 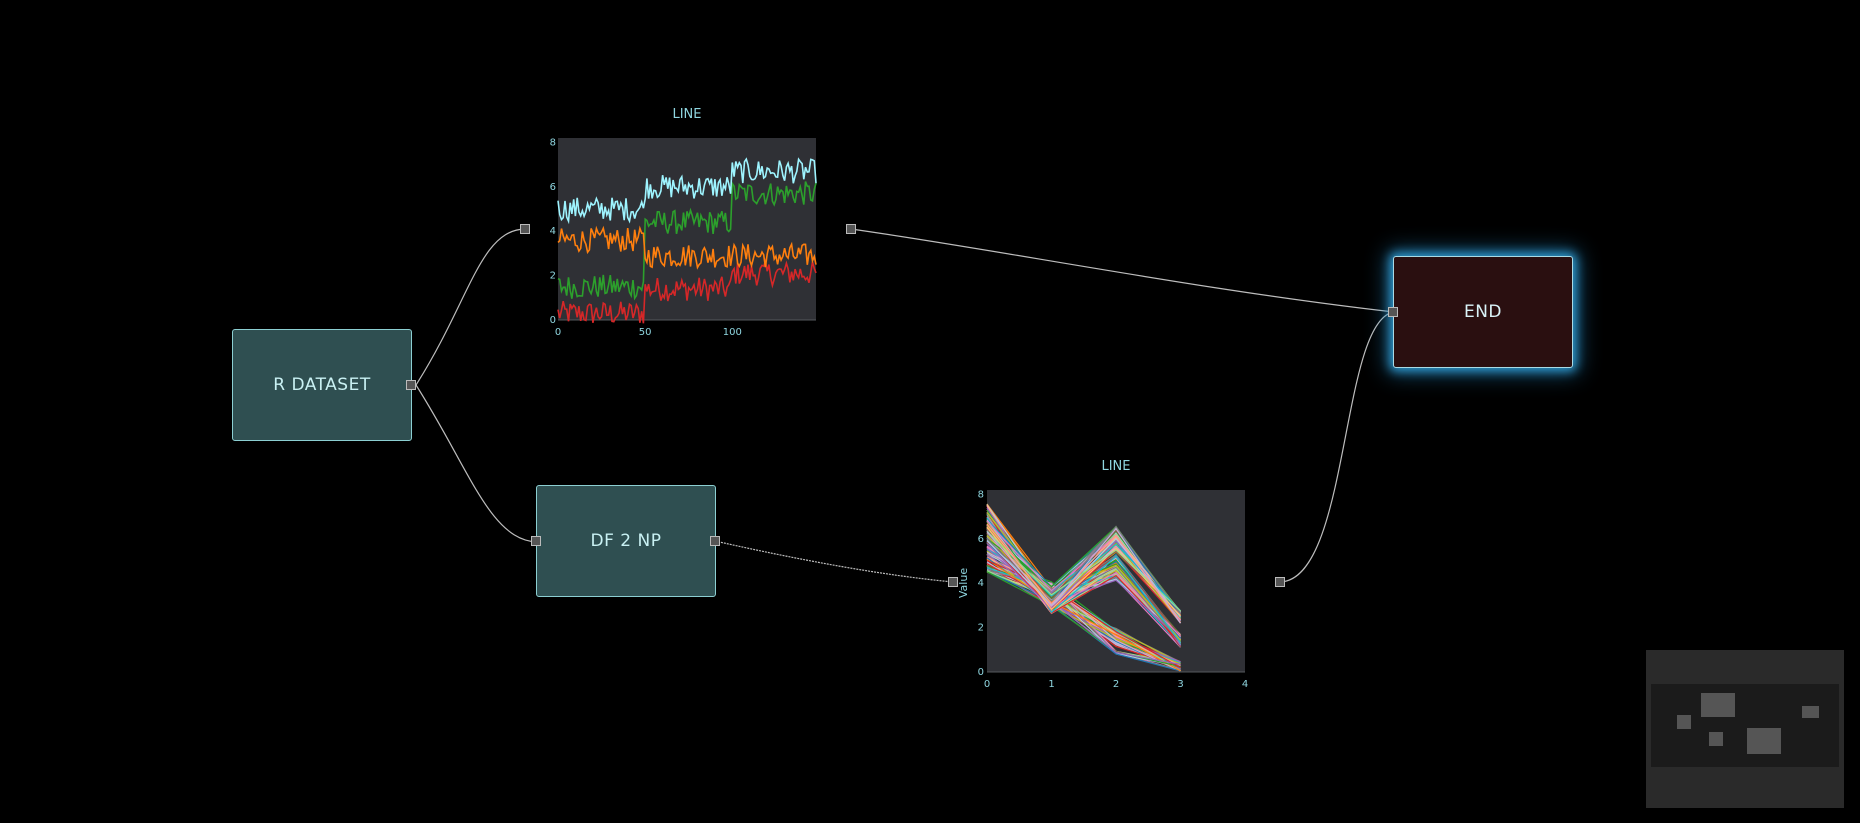 I want to click on end-label: END, so click(x=1483, y=312).